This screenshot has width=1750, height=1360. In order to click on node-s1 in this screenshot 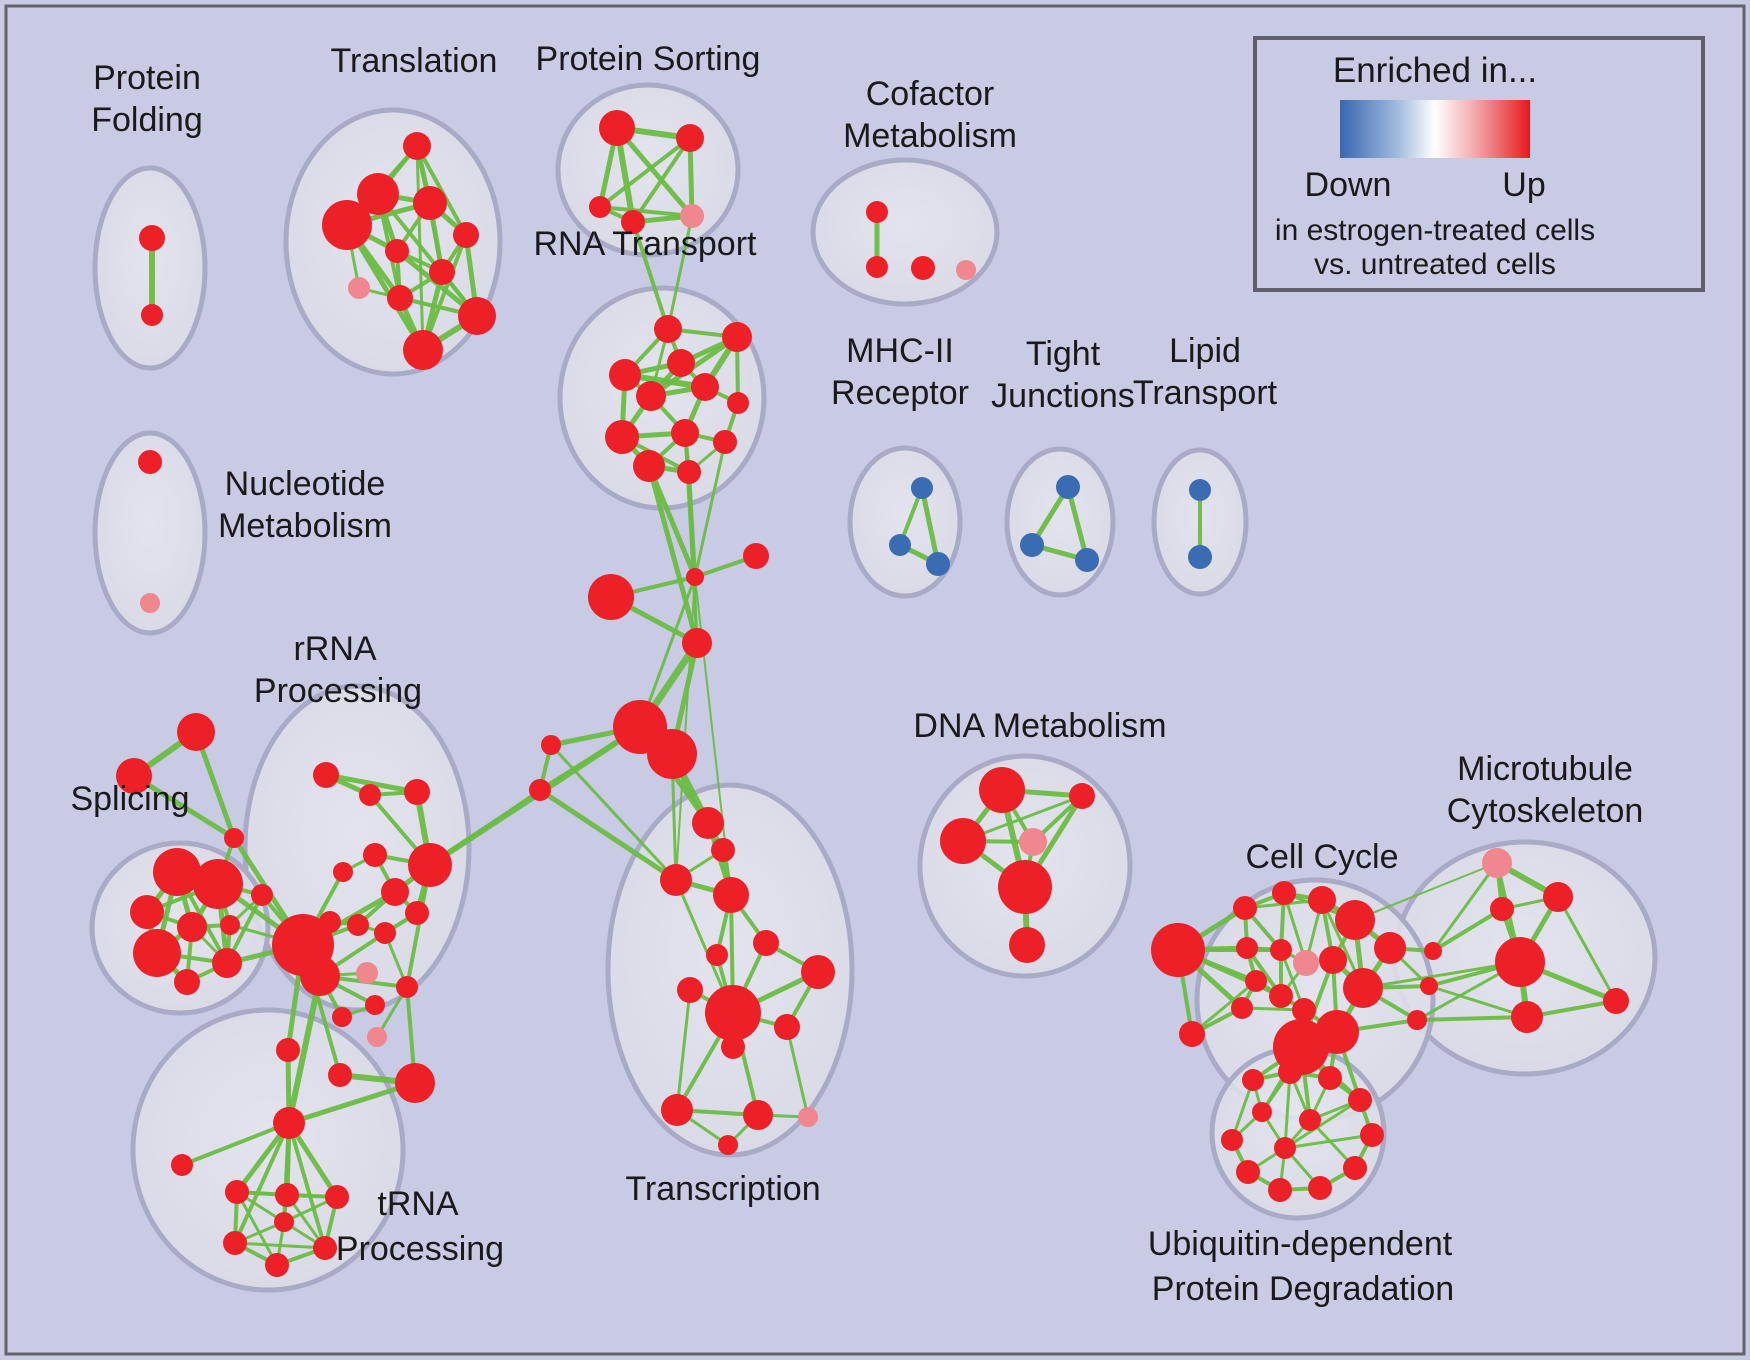, I will do `click(177, 872)`.